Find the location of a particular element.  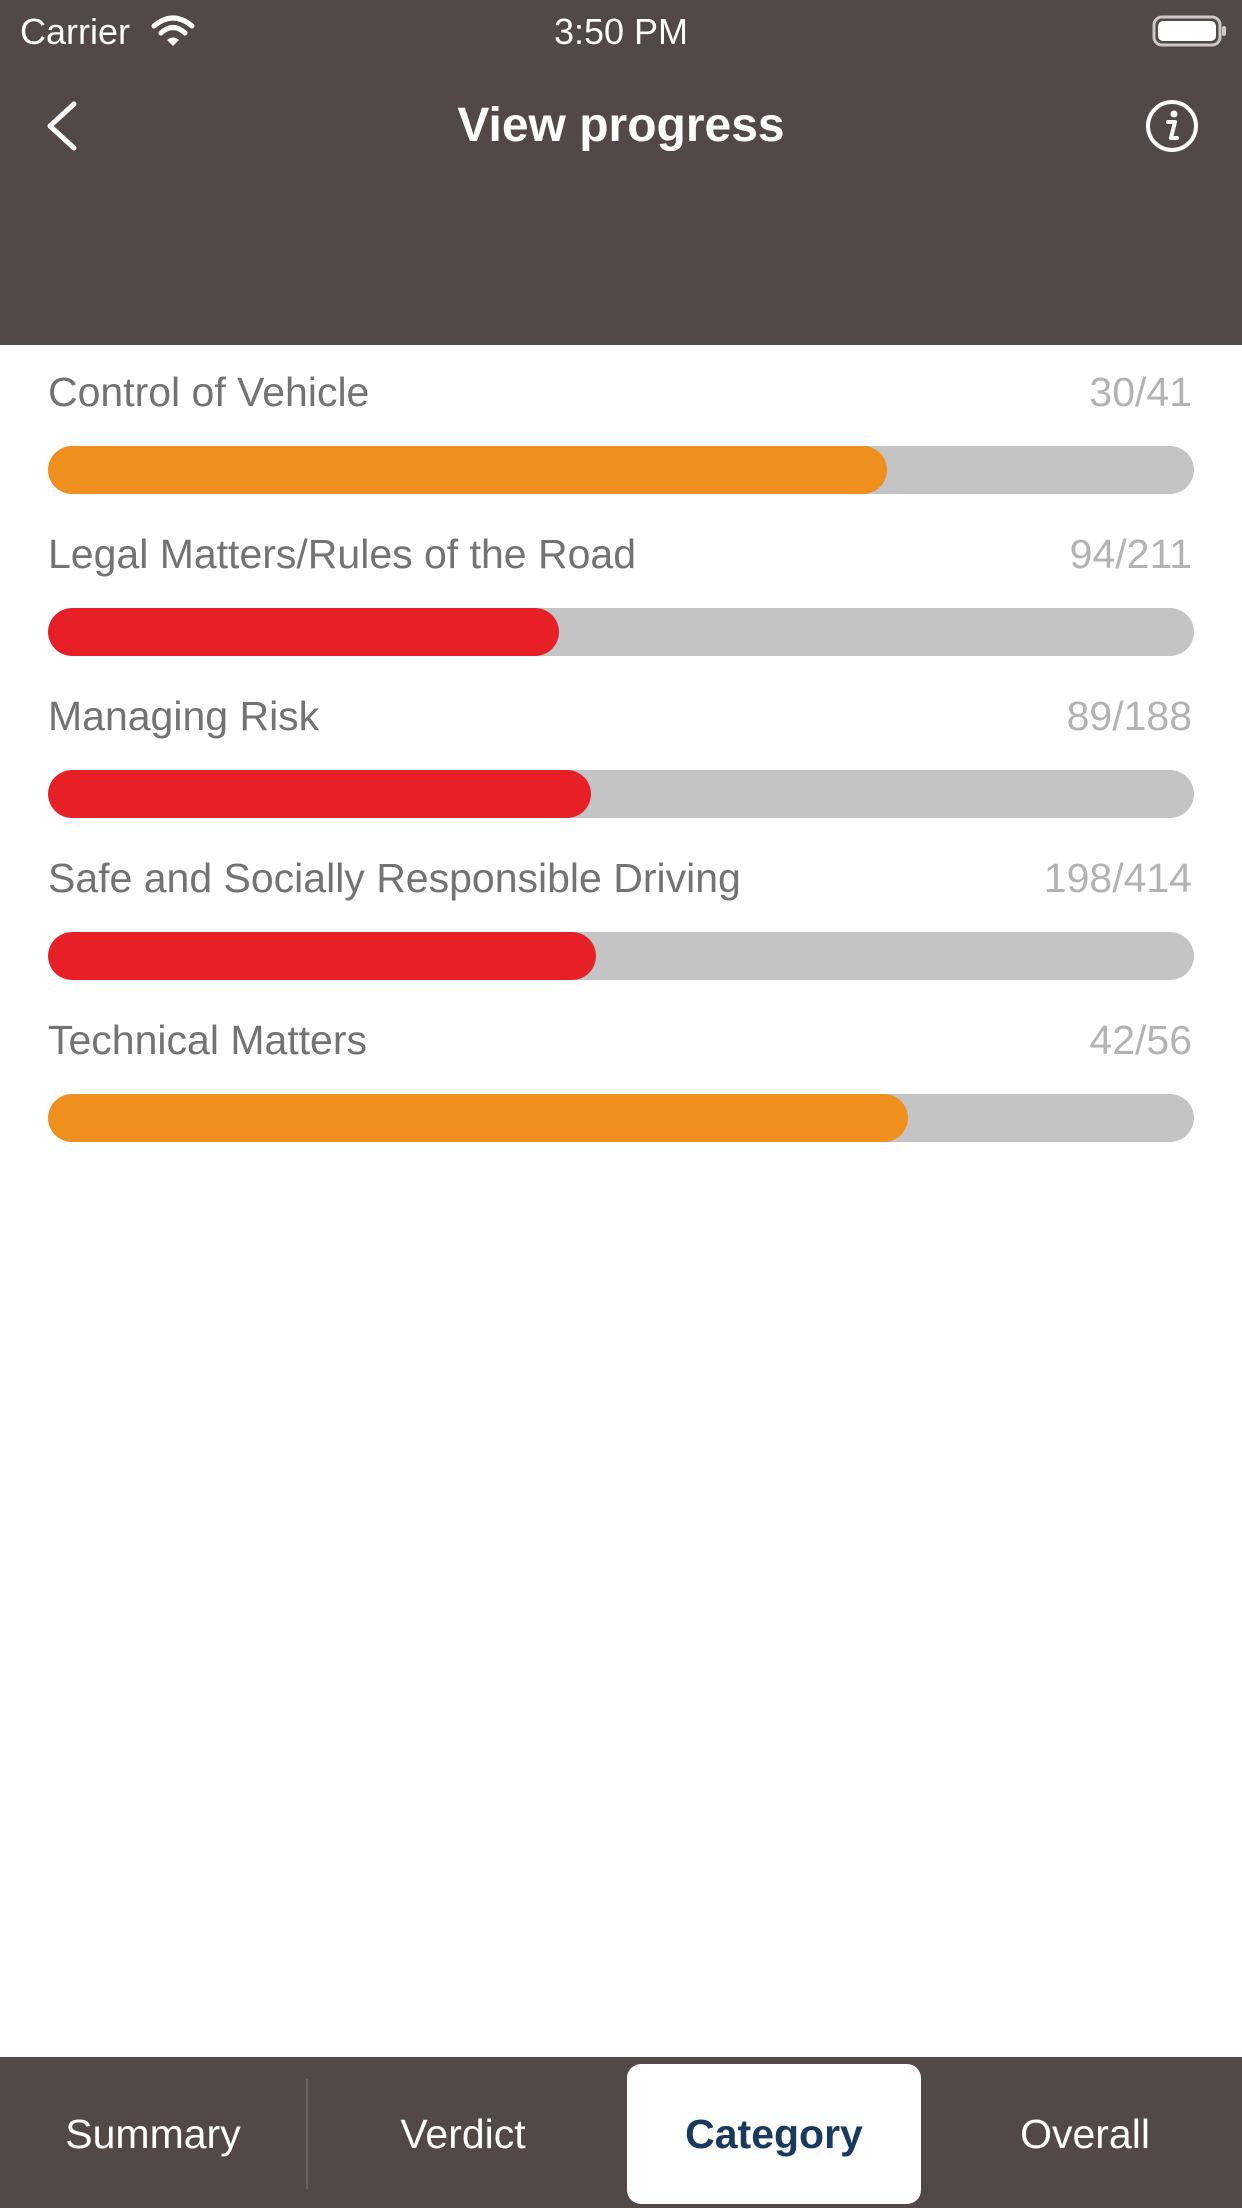

status-bar: Carrier 3:50 PM is located at coordinates (621, 31).